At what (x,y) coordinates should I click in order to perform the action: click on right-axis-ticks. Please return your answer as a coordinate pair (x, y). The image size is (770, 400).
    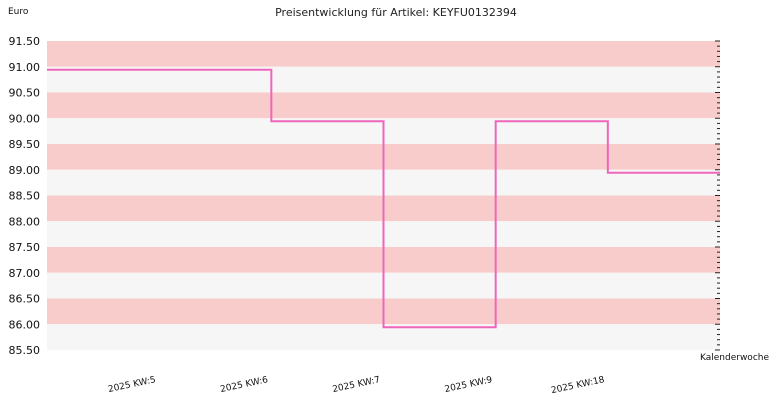
    Looking at the image, I should click on (717, 195).